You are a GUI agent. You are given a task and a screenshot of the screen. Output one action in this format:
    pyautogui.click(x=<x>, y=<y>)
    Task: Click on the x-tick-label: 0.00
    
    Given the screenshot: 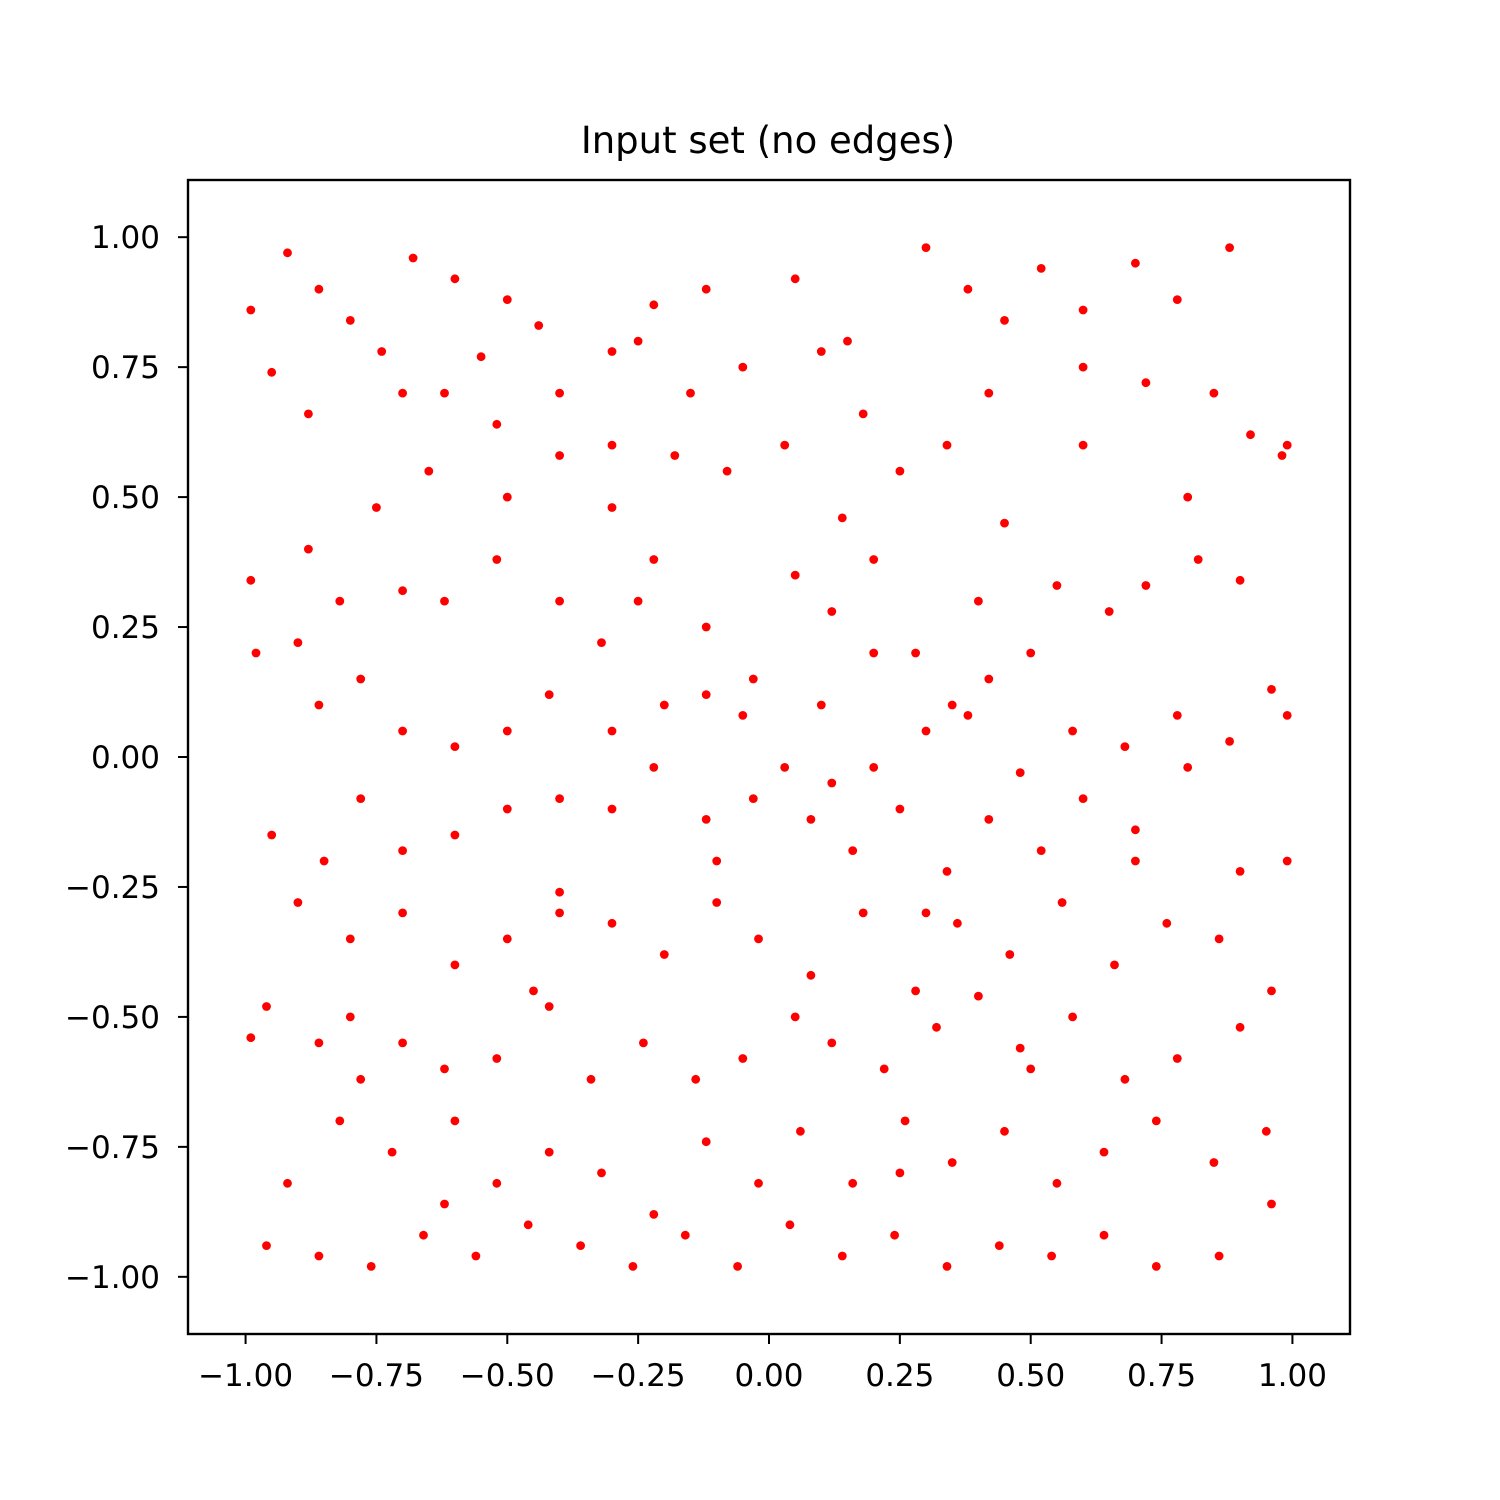 What is the action you would take?
    pyautogui.click(x=768, y=1376)
    